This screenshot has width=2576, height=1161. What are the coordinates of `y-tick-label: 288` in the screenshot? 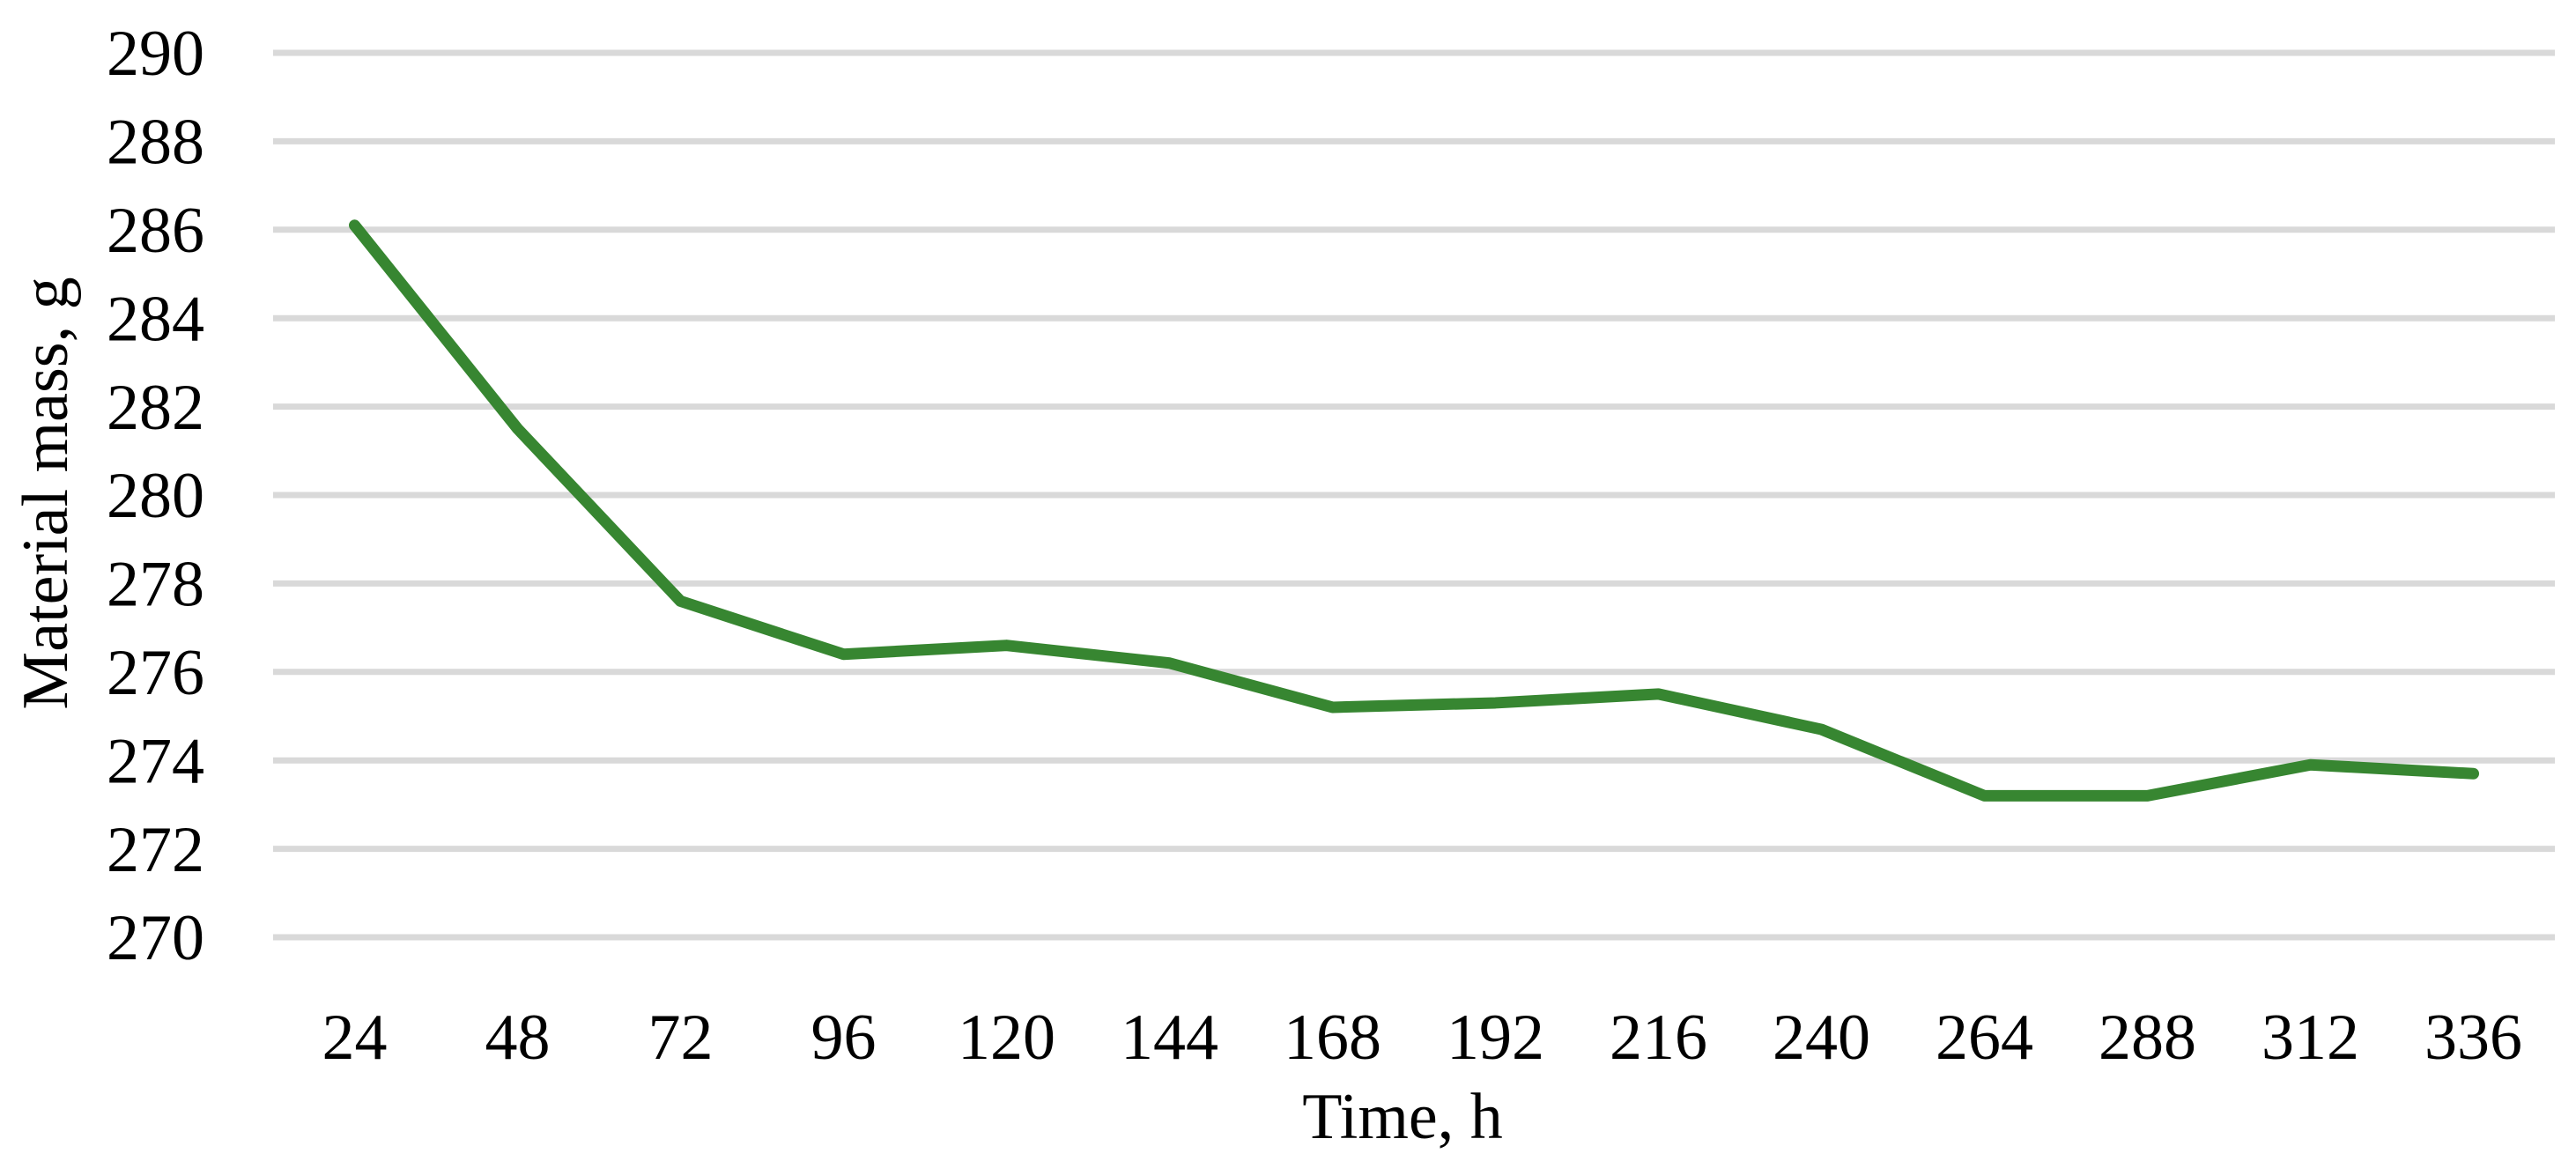 It's located at (156, 143).